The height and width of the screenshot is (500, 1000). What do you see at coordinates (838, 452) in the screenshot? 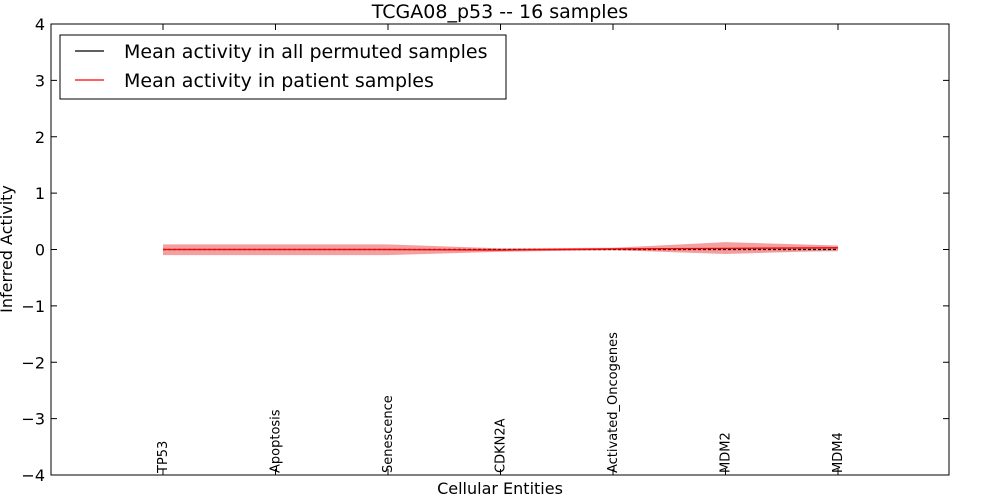
I see `x-tick-label: MDM4` at bounding box center [838, 452].